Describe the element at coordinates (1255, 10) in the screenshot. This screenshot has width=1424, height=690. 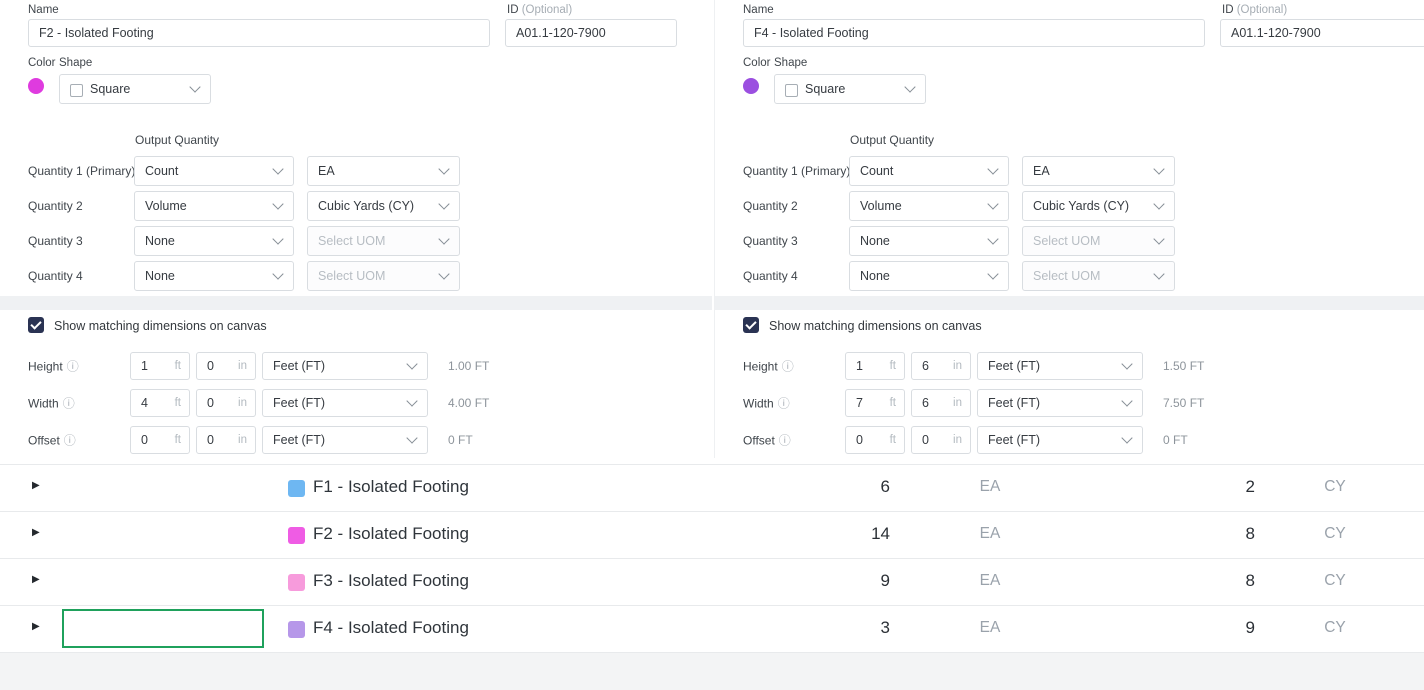
I see `id-label: ID (Optional)` at that location.